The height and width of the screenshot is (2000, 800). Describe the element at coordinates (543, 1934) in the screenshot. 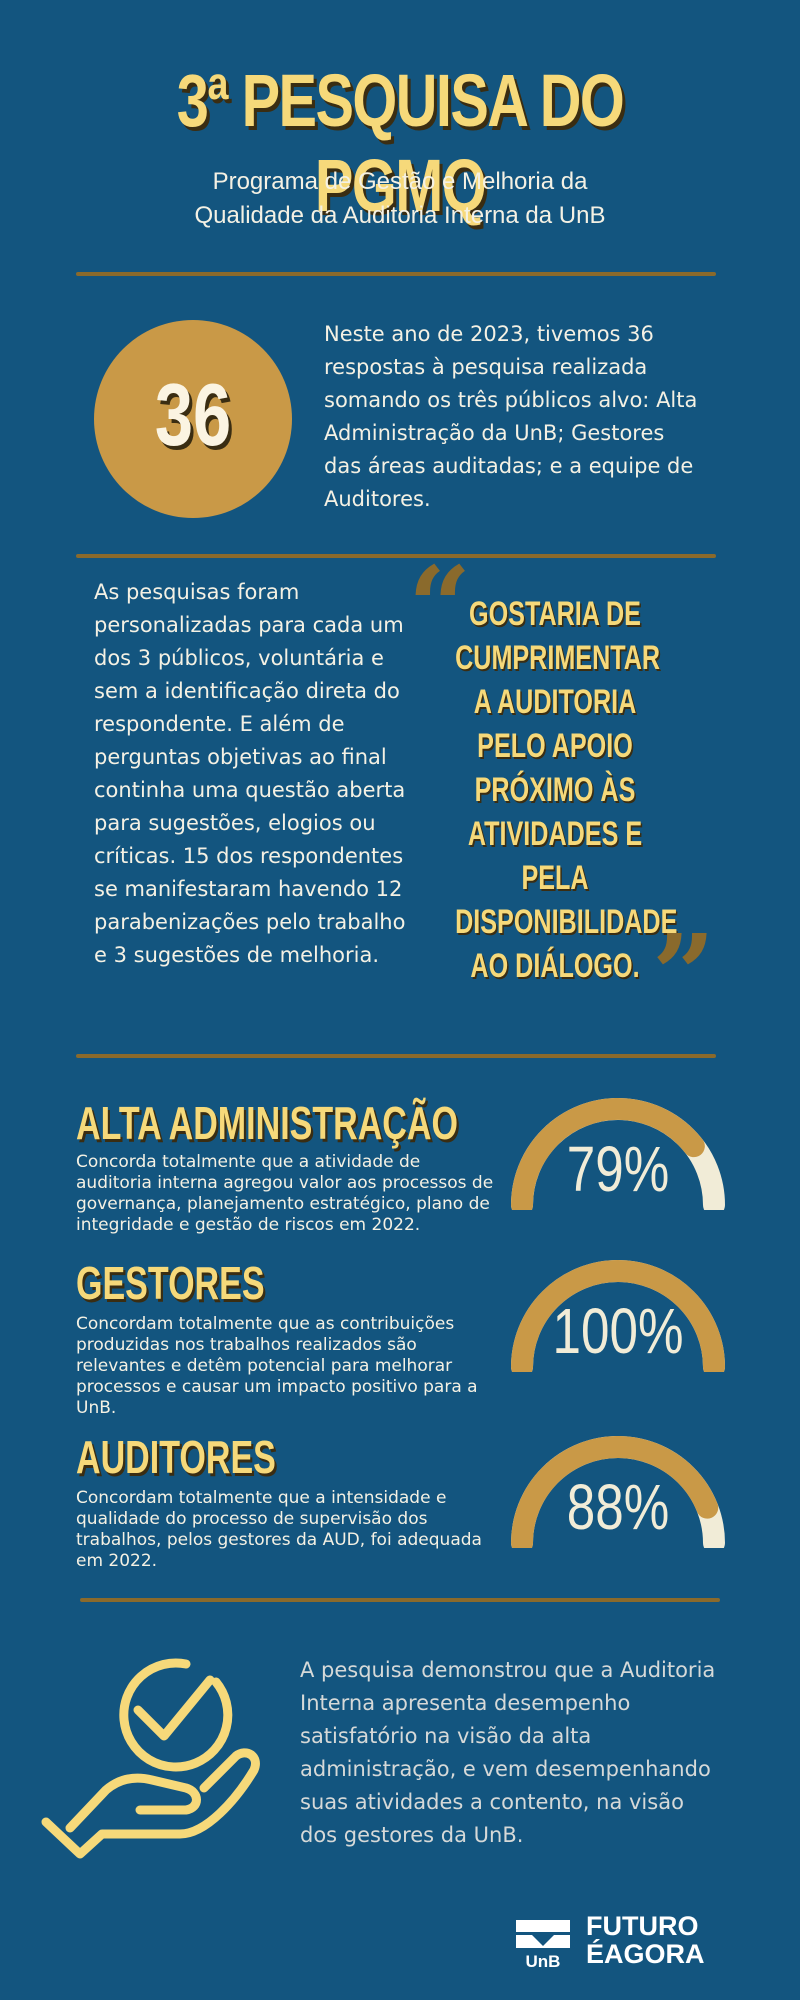

I see `unb-logo-icon` at that location.